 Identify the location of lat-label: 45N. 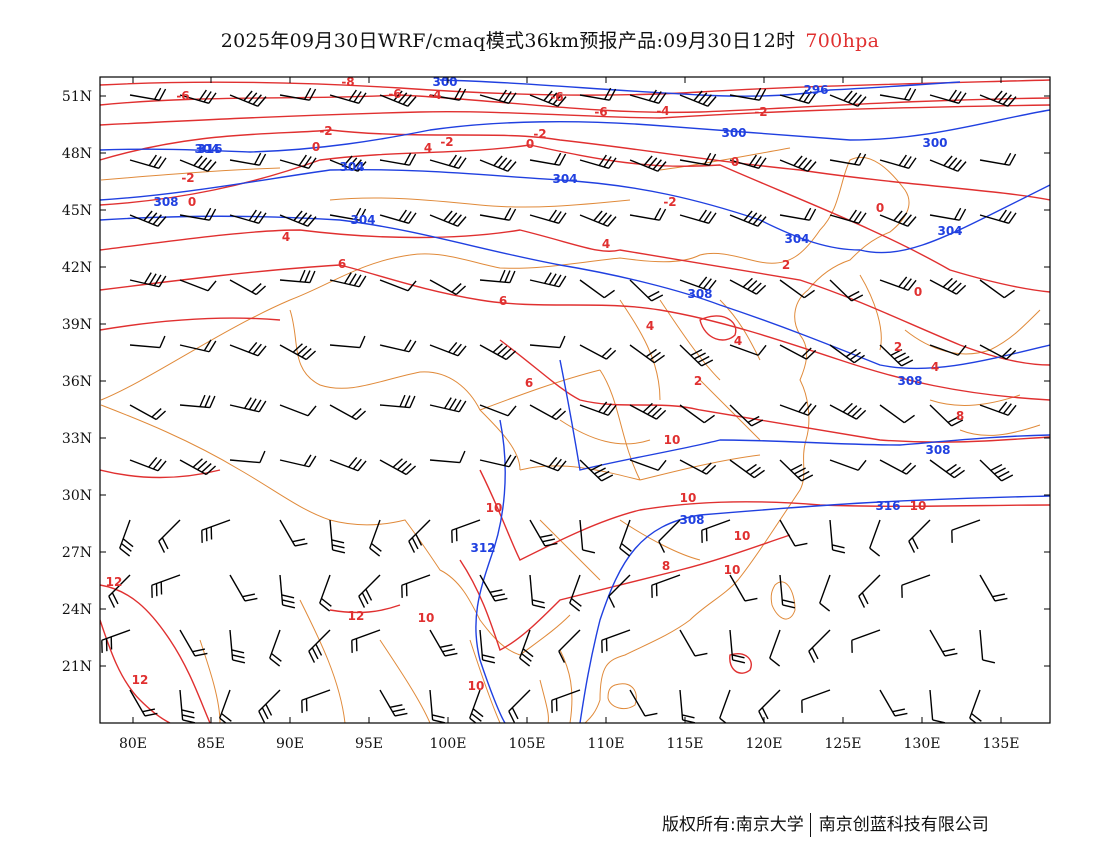
(77, 211).